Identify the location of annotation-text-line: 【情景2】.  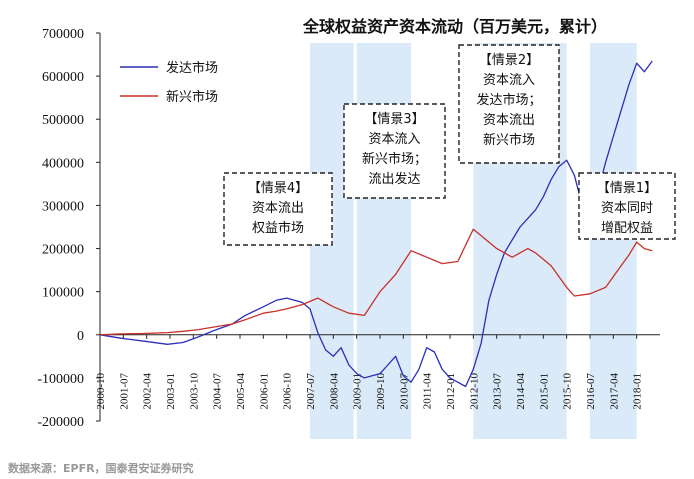
(509, 60).